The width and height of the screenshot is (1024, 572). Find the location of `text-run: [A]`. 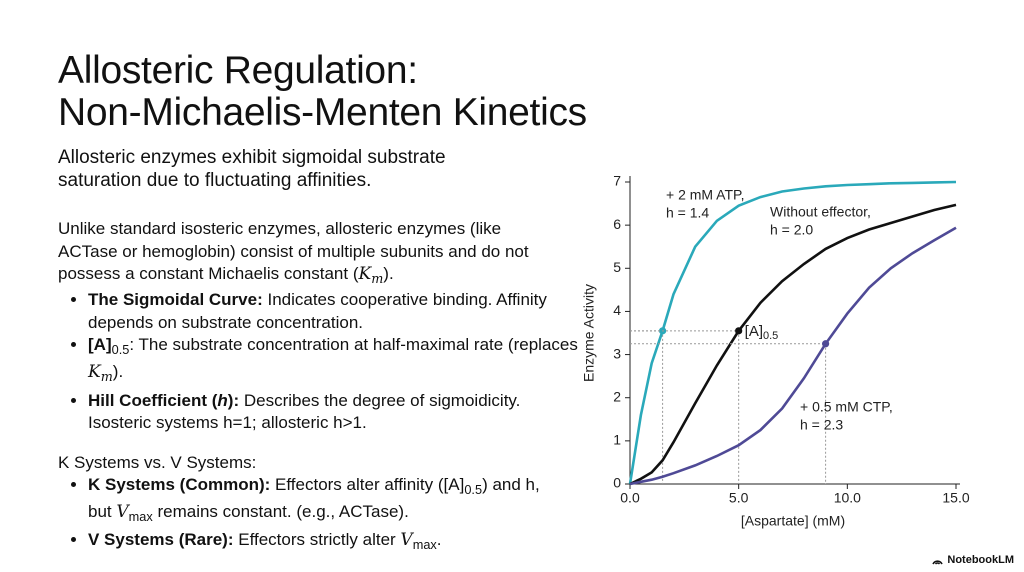

text-run: [A] is located at coordinates (100, 344).